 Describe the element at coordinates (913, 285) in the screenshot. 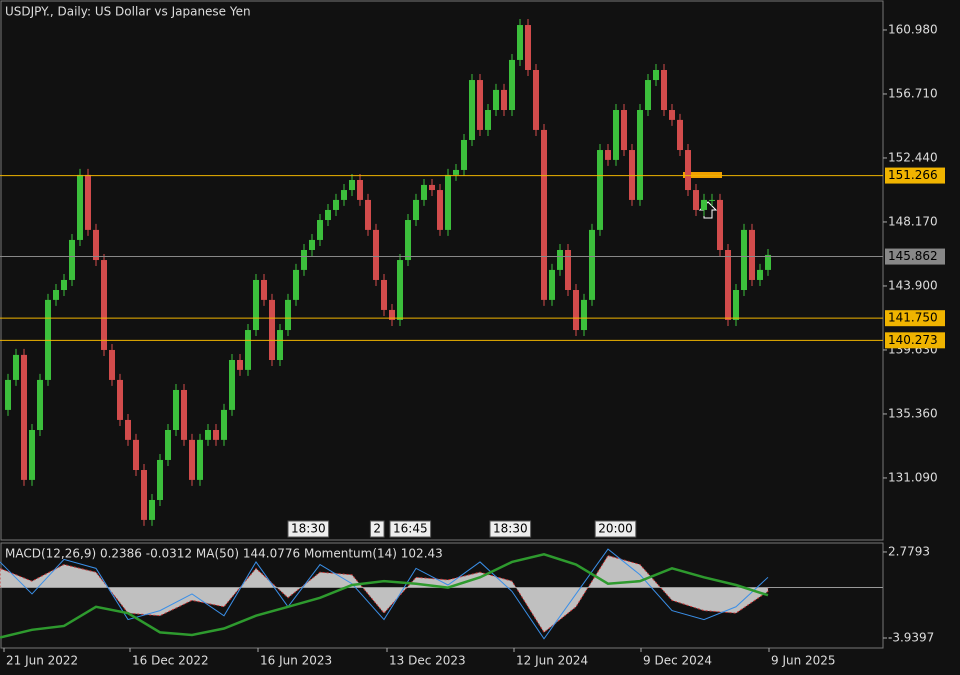

I see `y-tick-label: 143.900` at that location.